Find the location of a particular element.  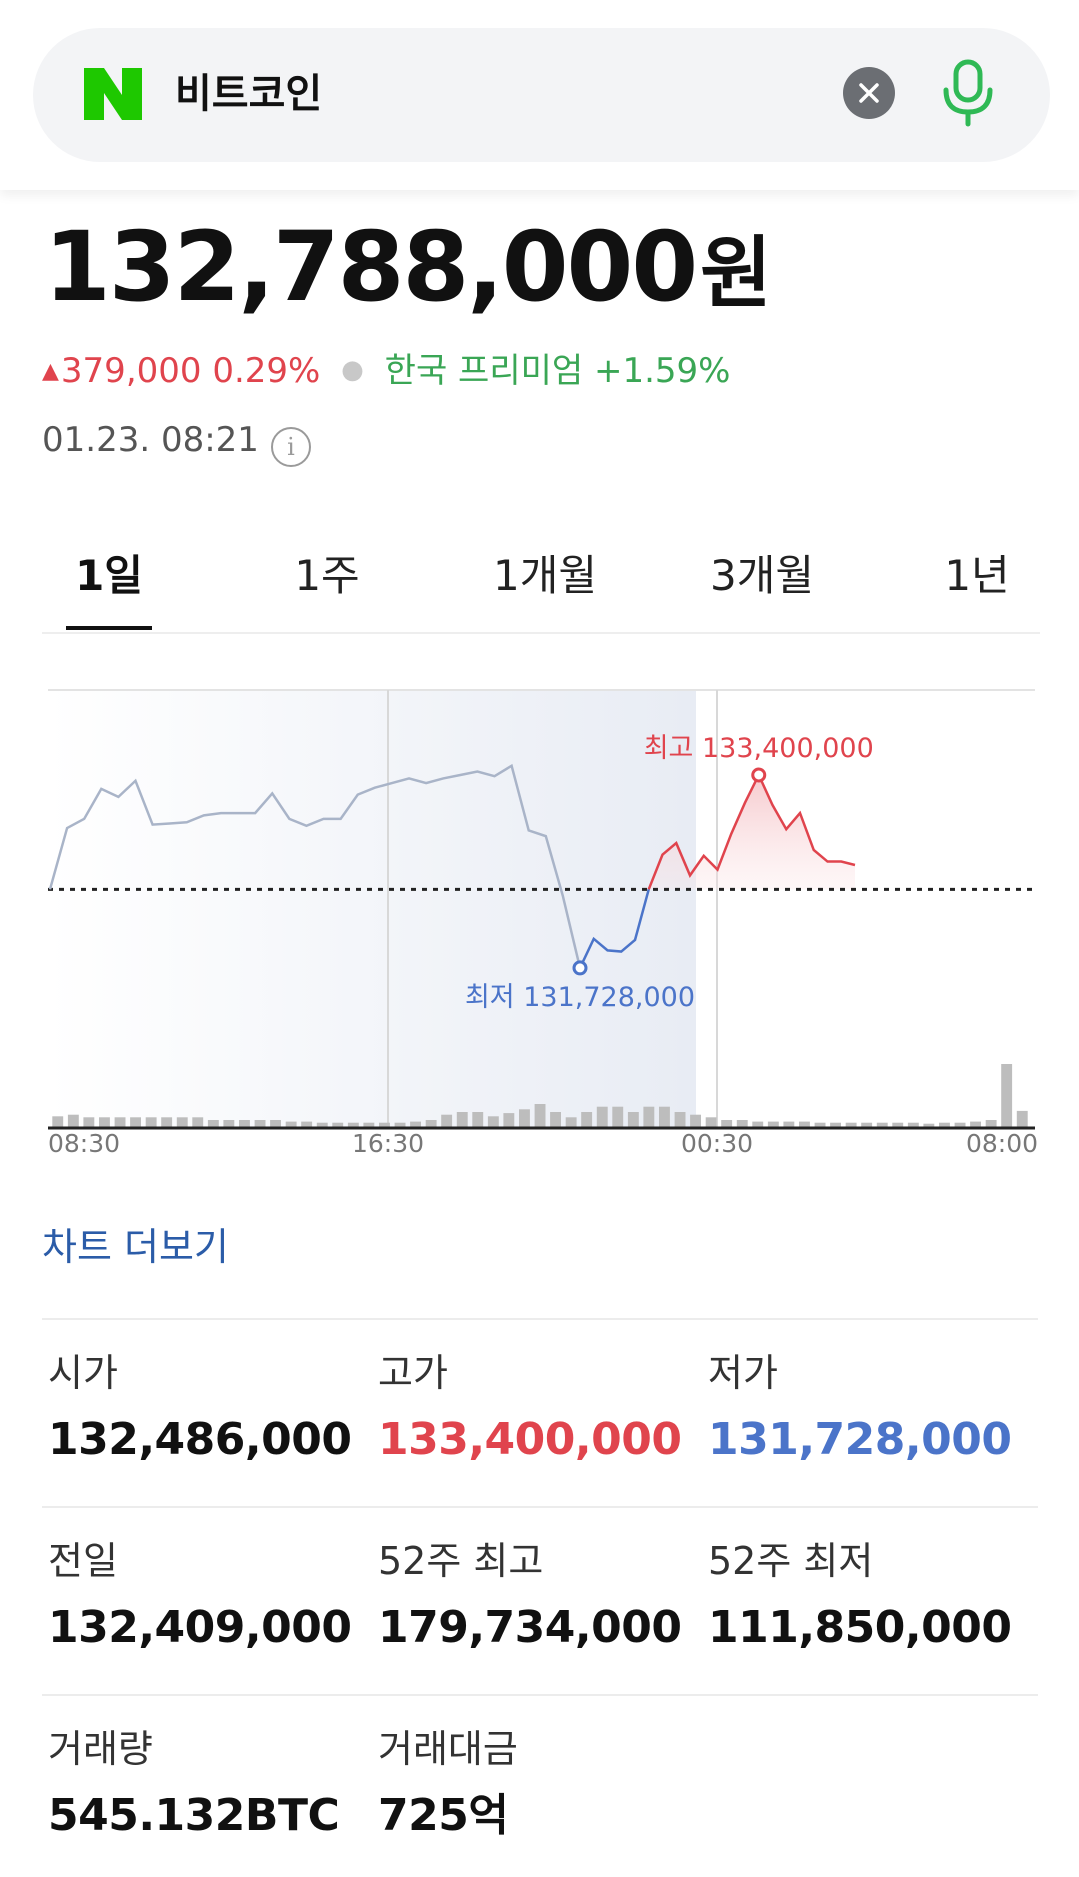

previous-session-line is located at coordinates (315, 866).